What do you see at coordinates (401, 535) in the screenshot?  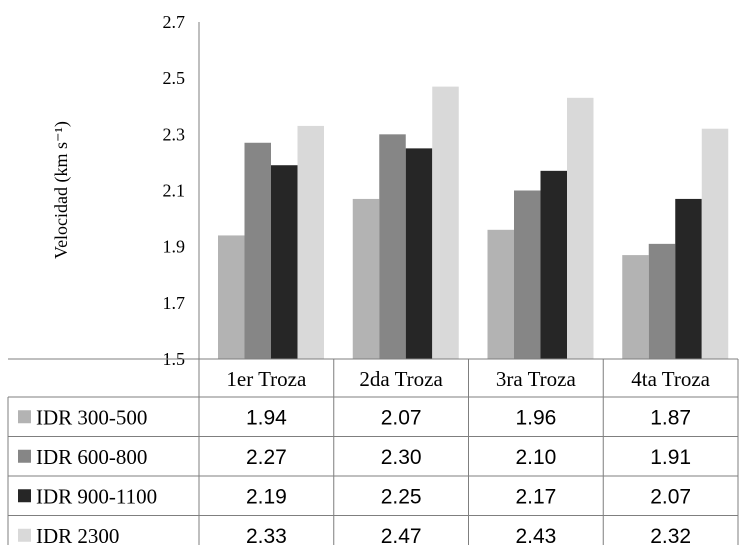 I see `table-value-cell: 2.47` at bounding box center [401, 535].